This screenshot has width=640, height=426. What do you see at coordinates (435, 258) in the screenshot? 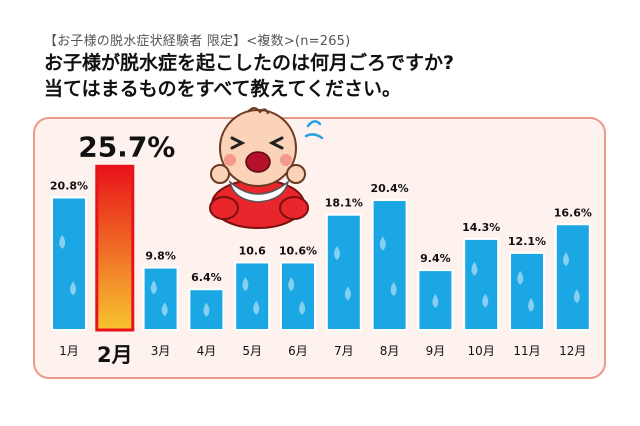
I see `data-label: 9.4%` at bounding box center [435, 258].